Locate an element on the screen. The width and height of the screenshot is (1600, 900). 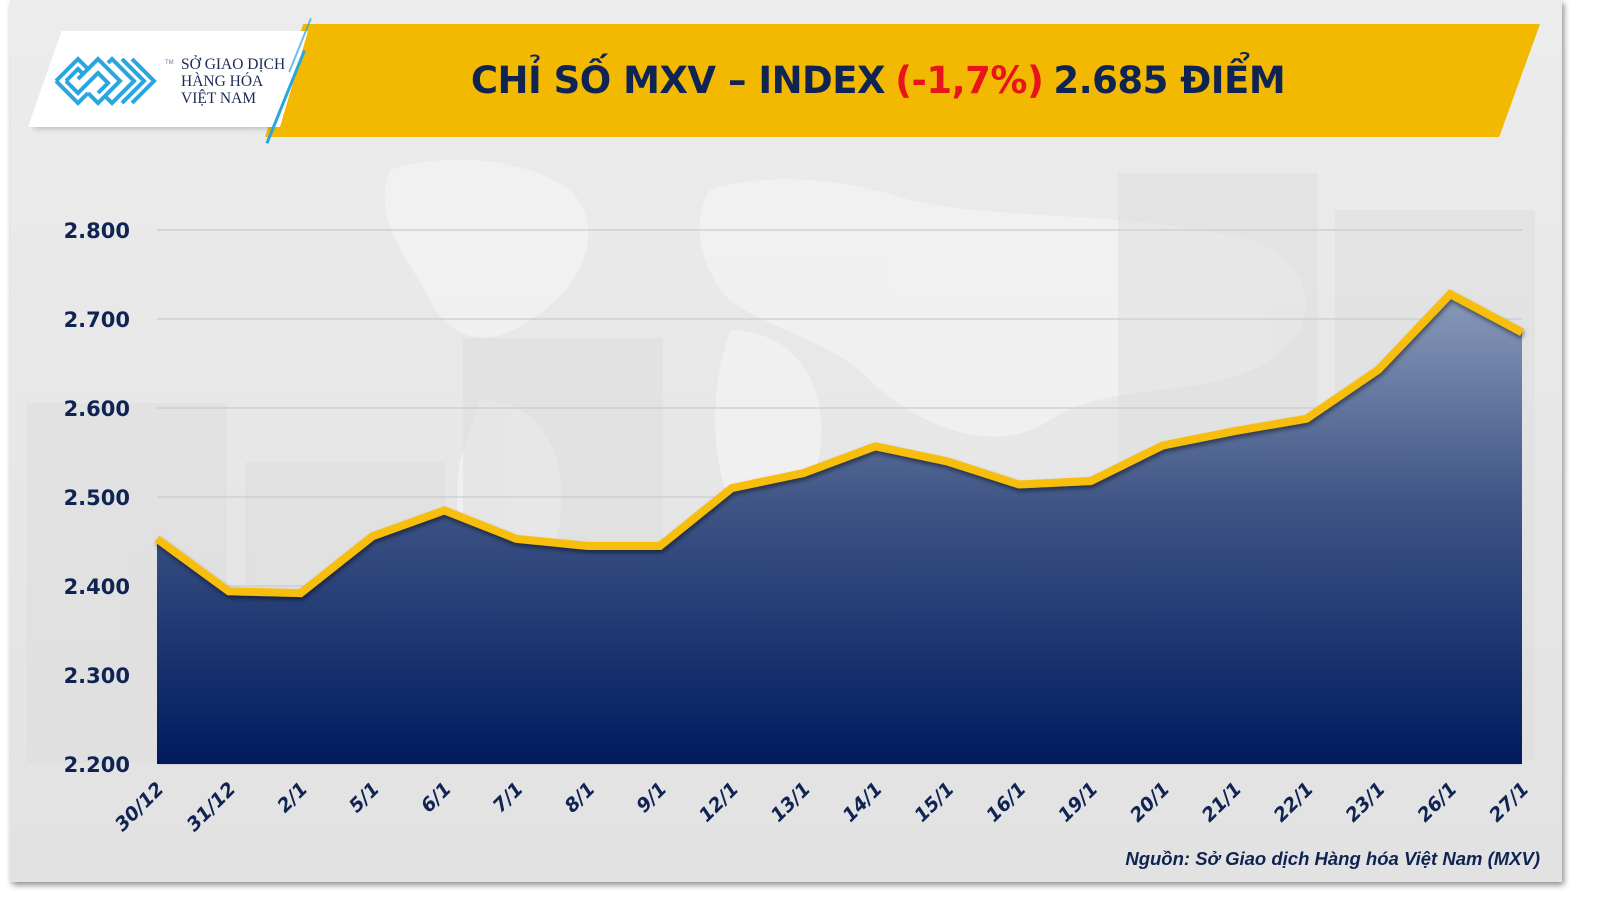
x-tick-label: 2/1 is located at coordinates (292, 797).